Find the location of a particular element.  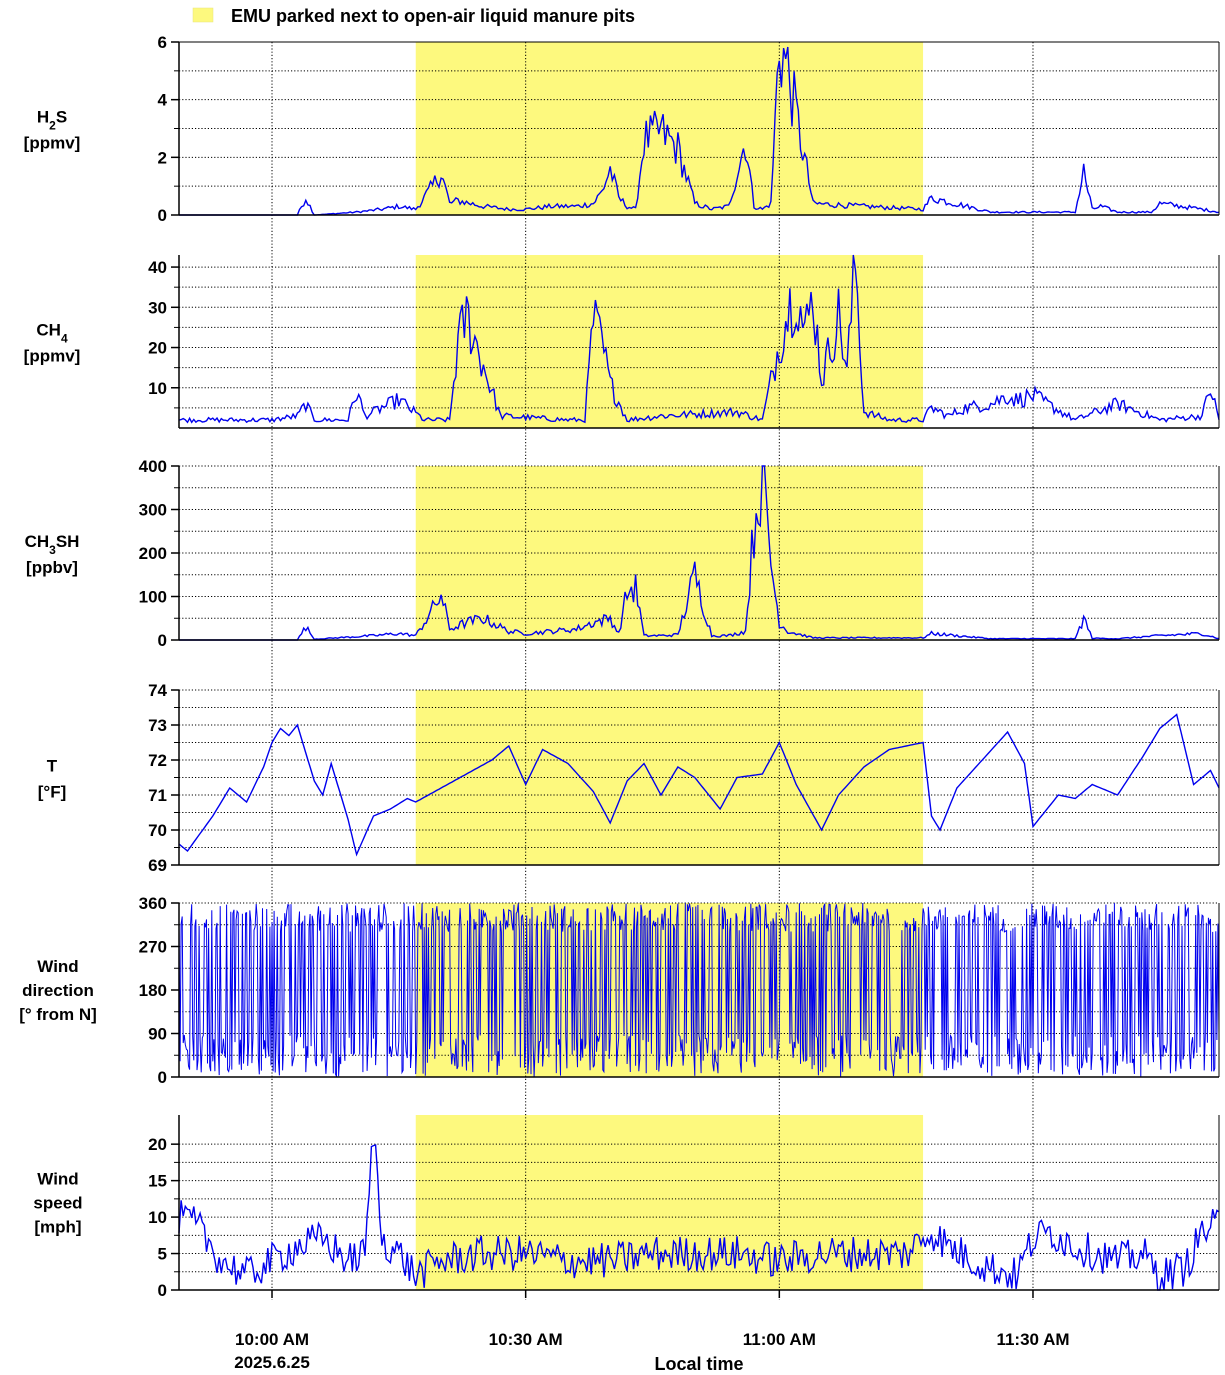

y-tick-label: 90 is located at coordinates (157, 1034).